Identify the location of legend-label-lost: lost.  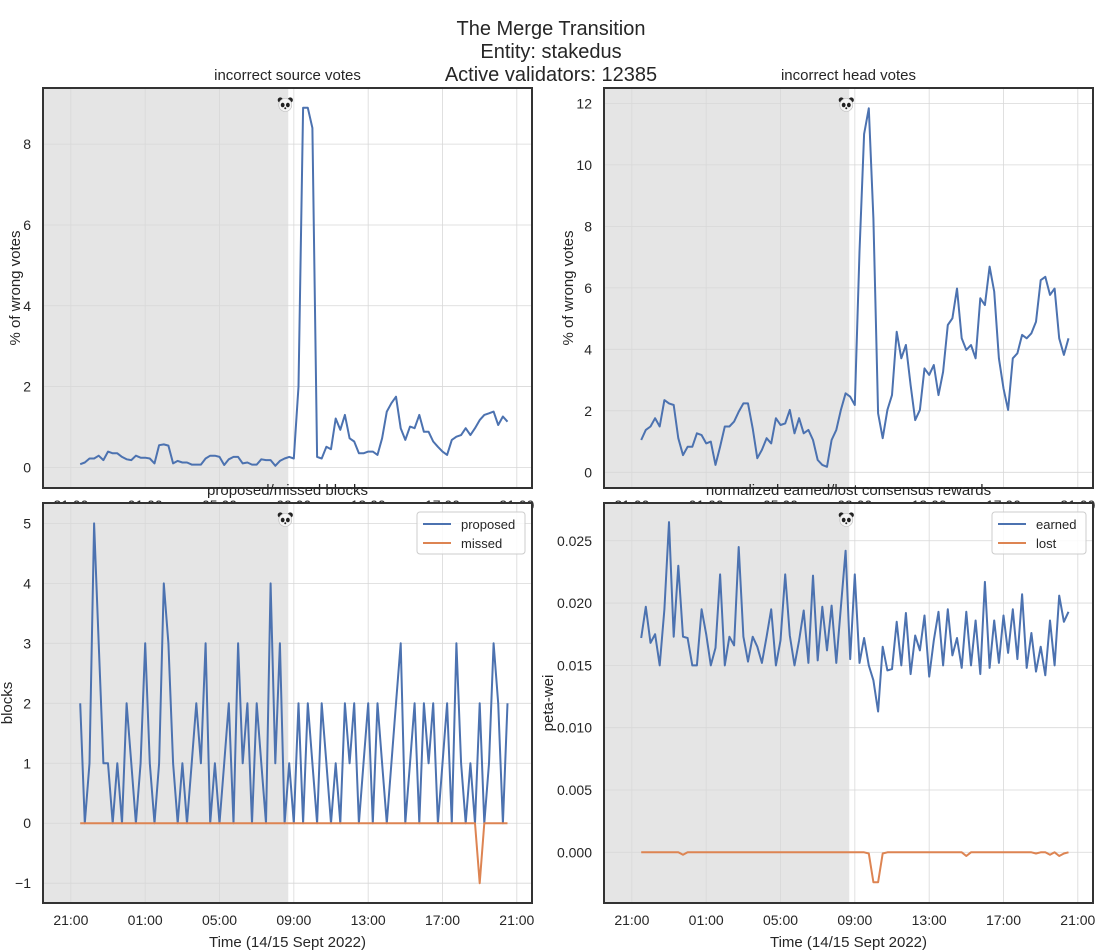
(1046, 543).